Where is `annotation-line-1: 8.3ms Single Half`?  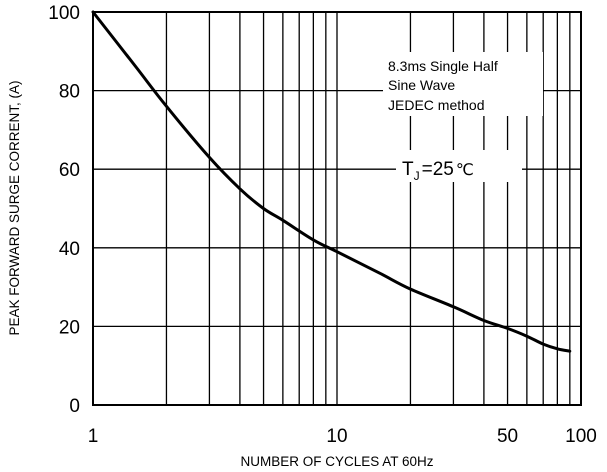 annotation-line-1: 8.3ms Single Half is located at coordinates (443, 66).